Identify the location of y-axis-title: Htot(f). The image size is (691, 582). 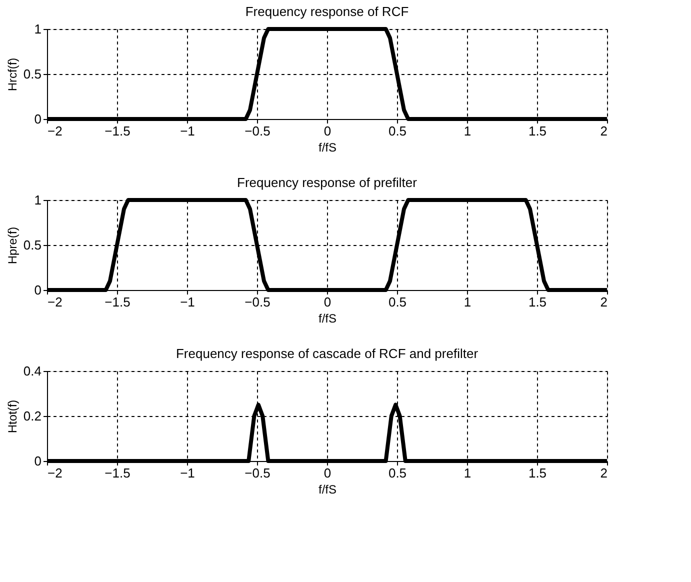
(12, 417).